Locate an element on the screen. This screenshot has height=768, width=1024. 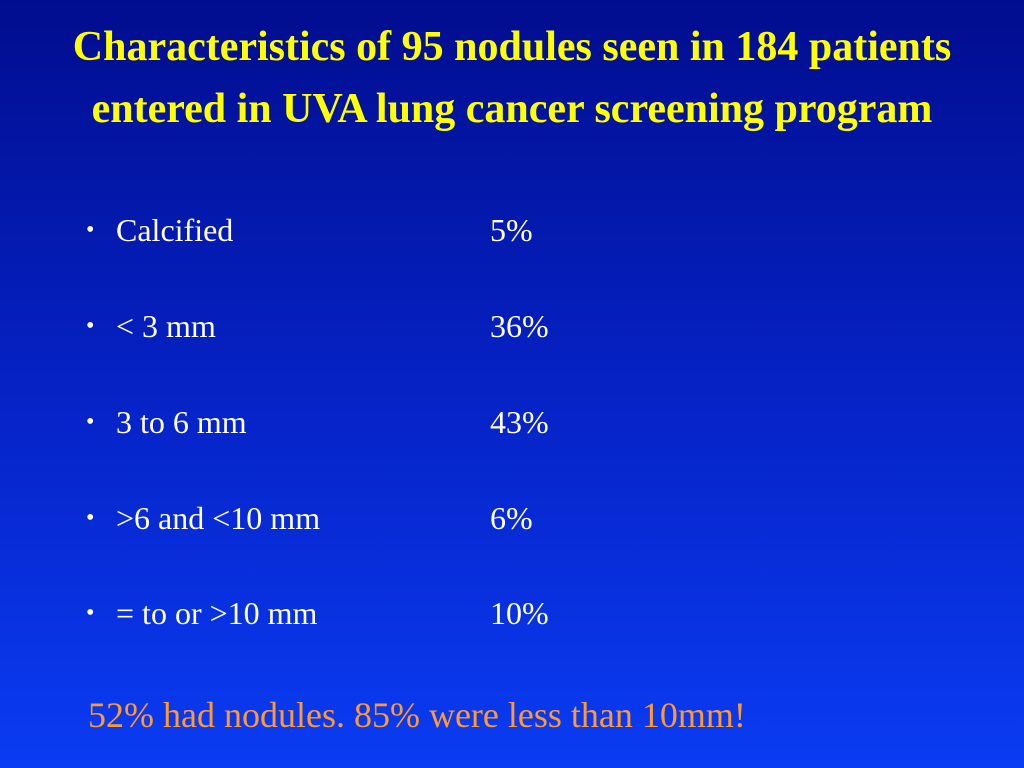
item-label: = to or >10 mm is located at coordinates (217, 613).